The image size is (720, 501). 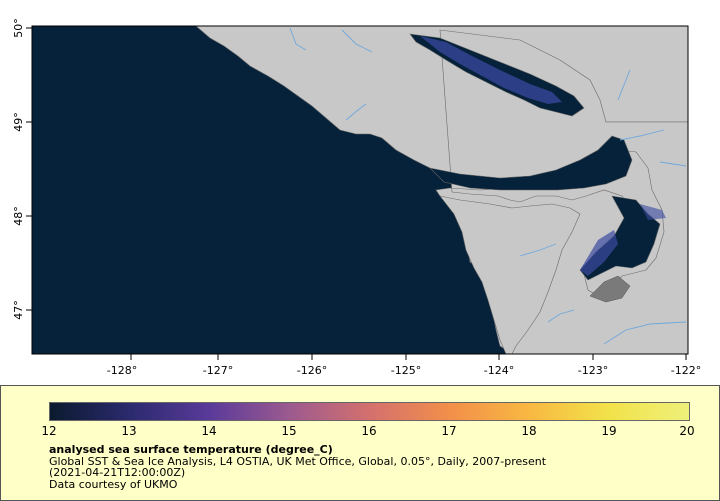 I want to click on colorbar-tick: 17, so click(x=449, y=431).